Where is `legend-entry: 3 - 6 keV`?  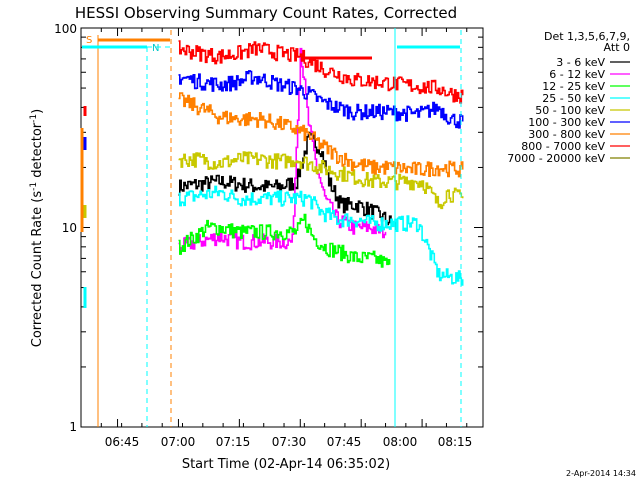 legend-entry: 3 - 6 keV is located at coordinates (593, 62).